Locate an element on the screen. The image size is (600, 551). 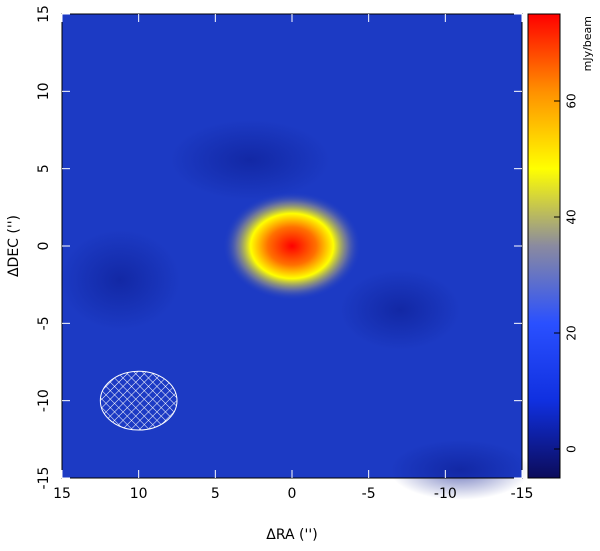
y-tick-label: -15 is located at coordinates (44, 478).